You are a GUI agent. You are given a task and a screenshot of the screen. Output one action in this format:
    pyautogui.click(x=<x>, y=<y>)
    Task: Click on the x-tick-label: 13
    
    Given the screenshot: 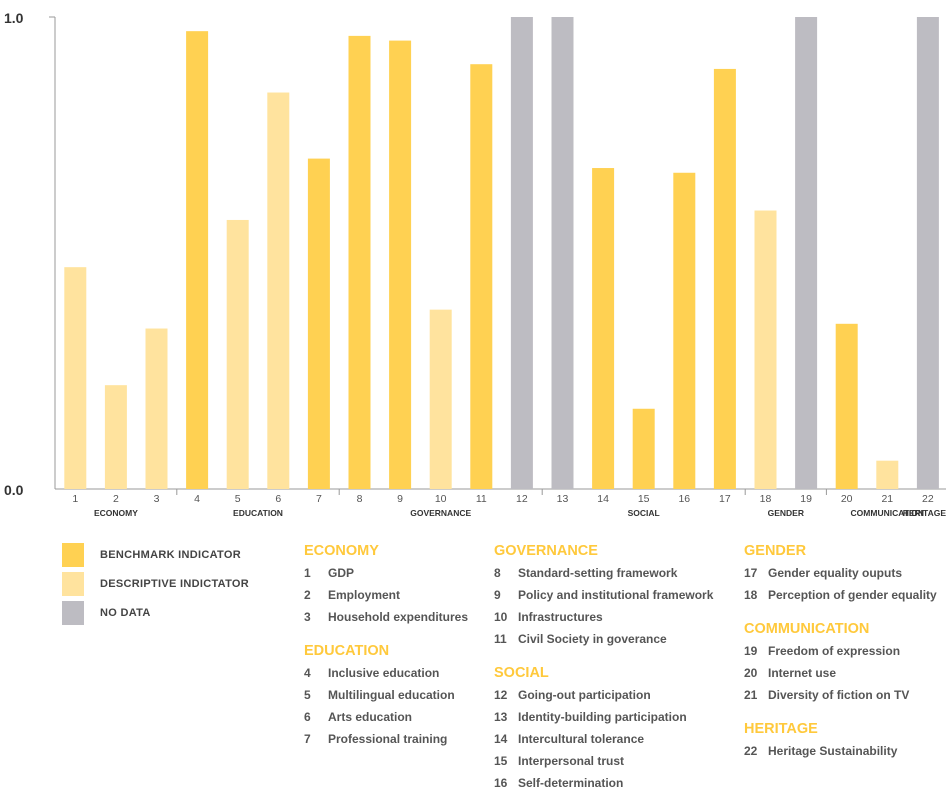 What is the action you would take?
    pyautogui.click(x=563, y=499)
    